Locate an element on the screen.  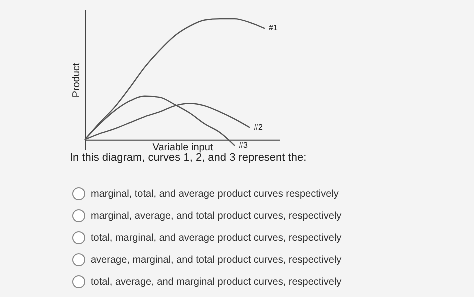
text: In this diagram, curves 1, 2, and 3 represent the: is located at coordinates (188, 158).